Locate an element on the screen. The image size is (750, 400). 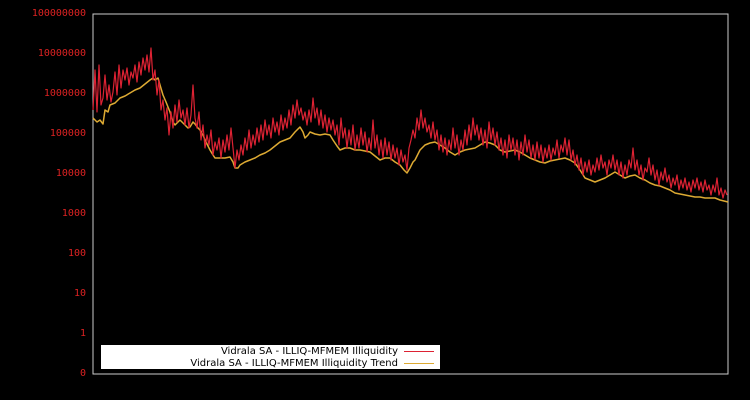
legend-item-illiquidity: Vidrala SA - ILLIQ-MFMEM Illiquidity is located at coordinates (327, 351).